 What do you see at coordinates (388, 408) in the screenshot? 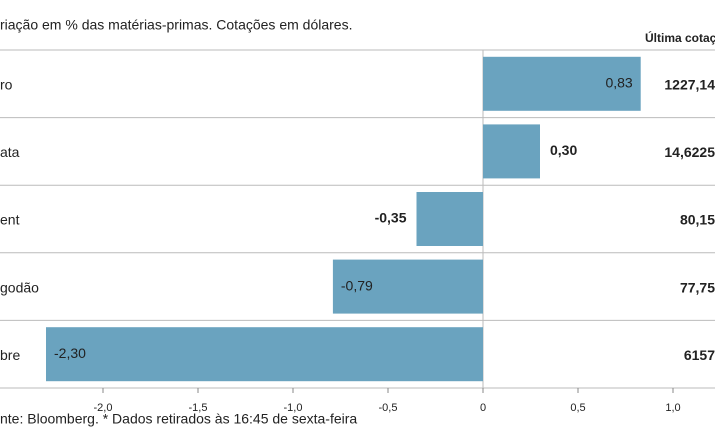
I see `x-tick-label: -0,5` at bounding box center [388, 408].